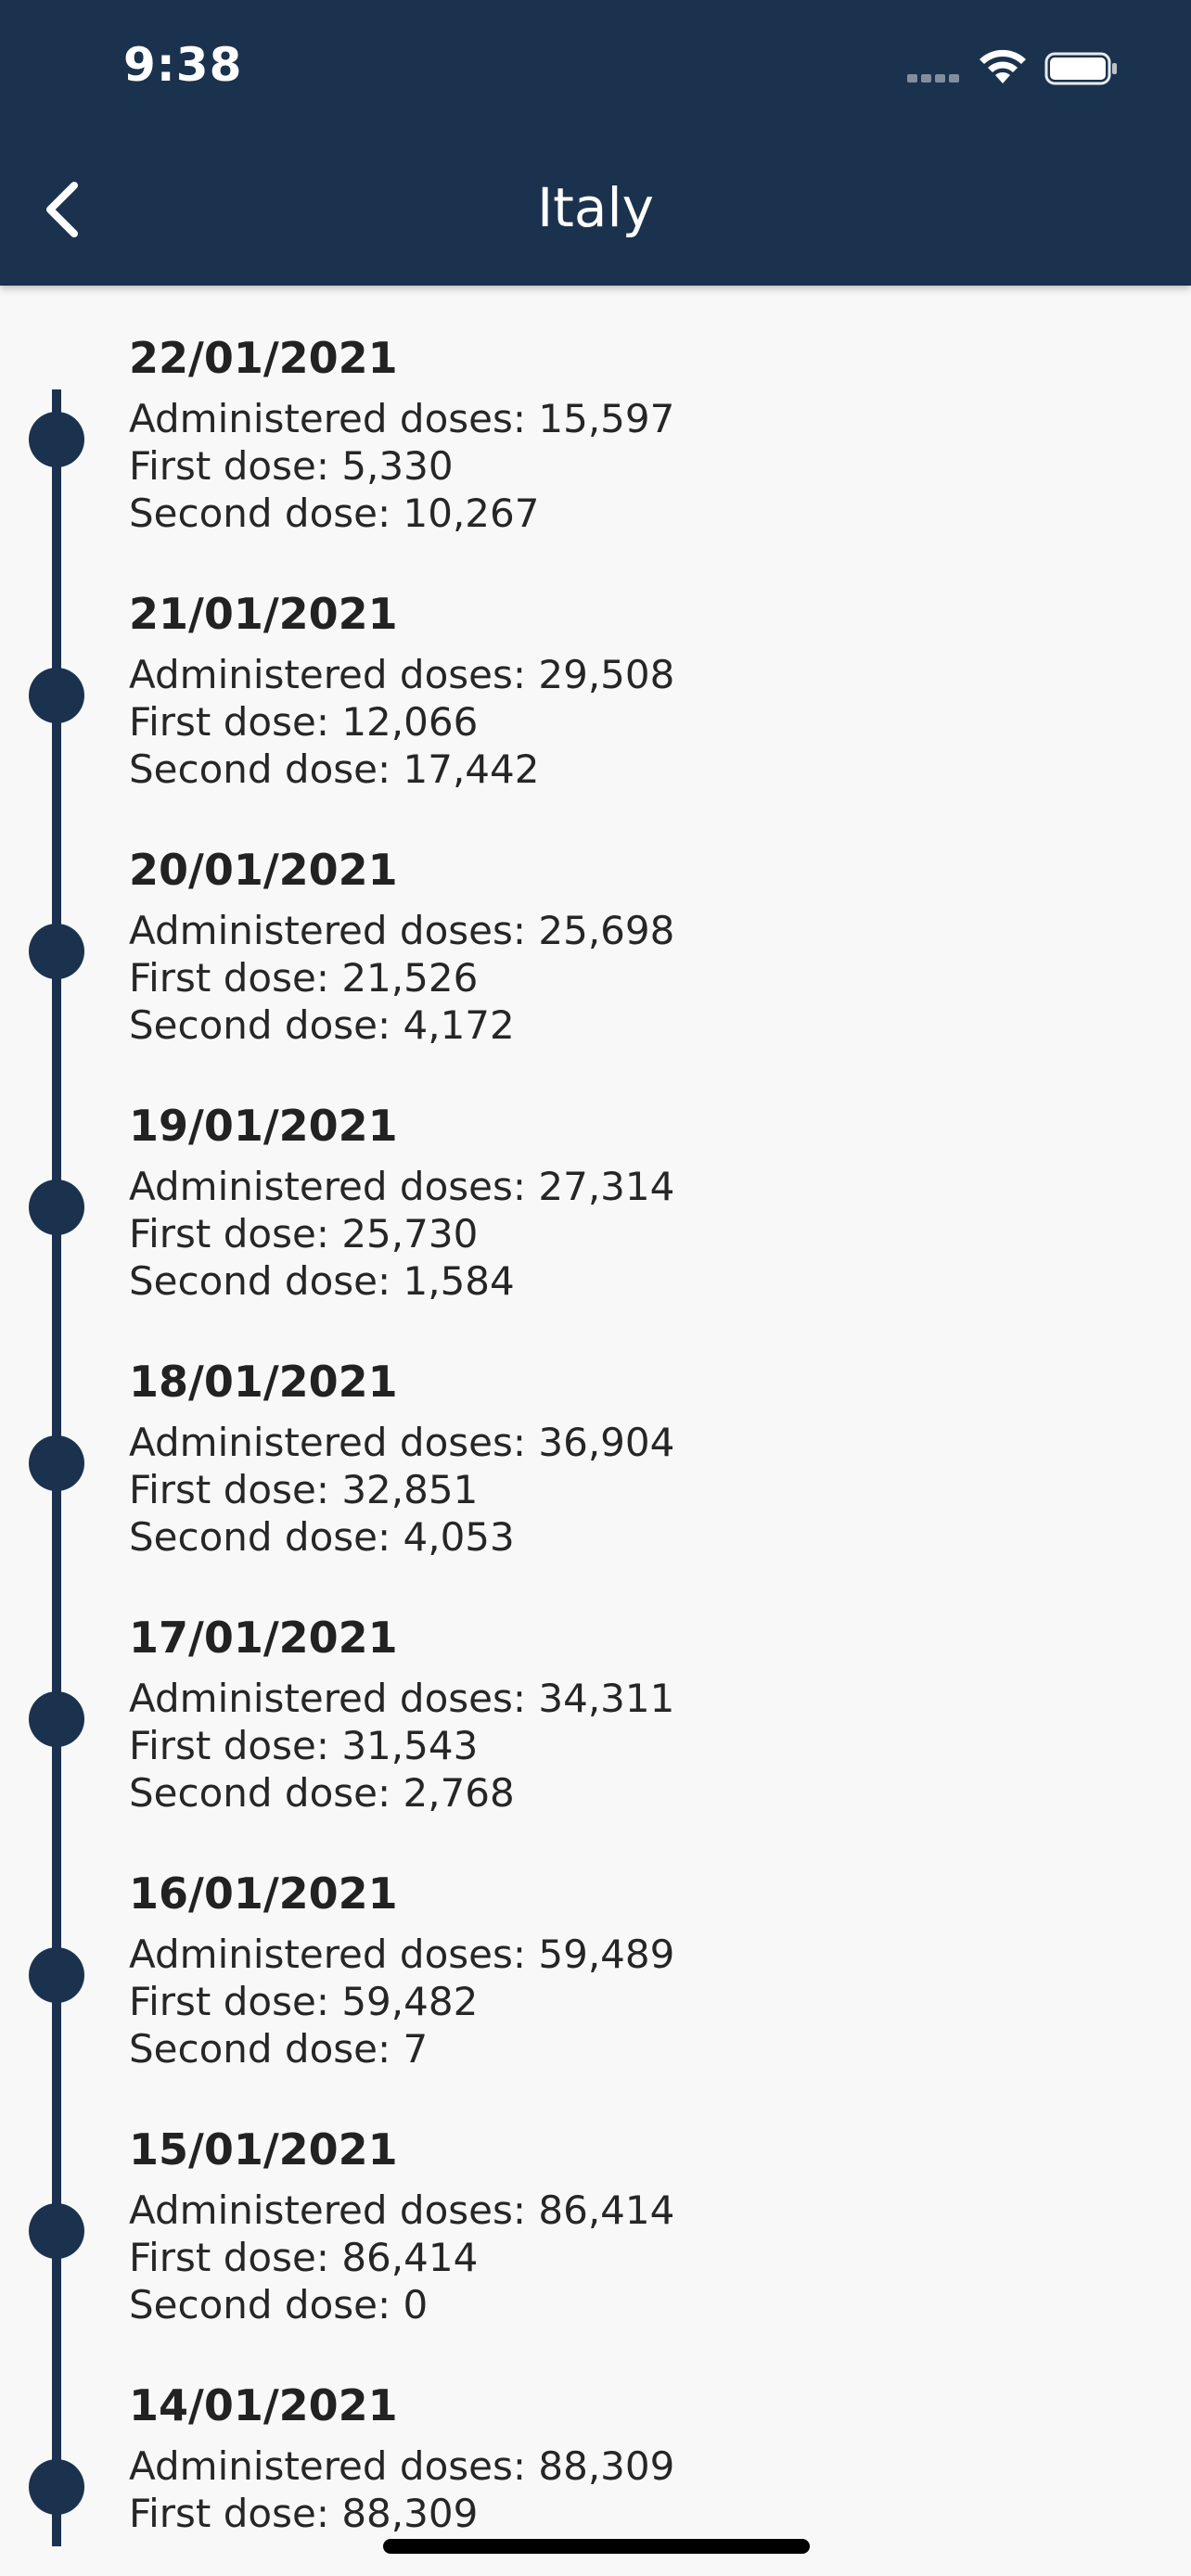 This screenshot has width=1191, height=2576. What do you see at coordinates (471, 769) in the screenshot?
I see `second-dose-value: 17,442` at bounding box center [471, 769].